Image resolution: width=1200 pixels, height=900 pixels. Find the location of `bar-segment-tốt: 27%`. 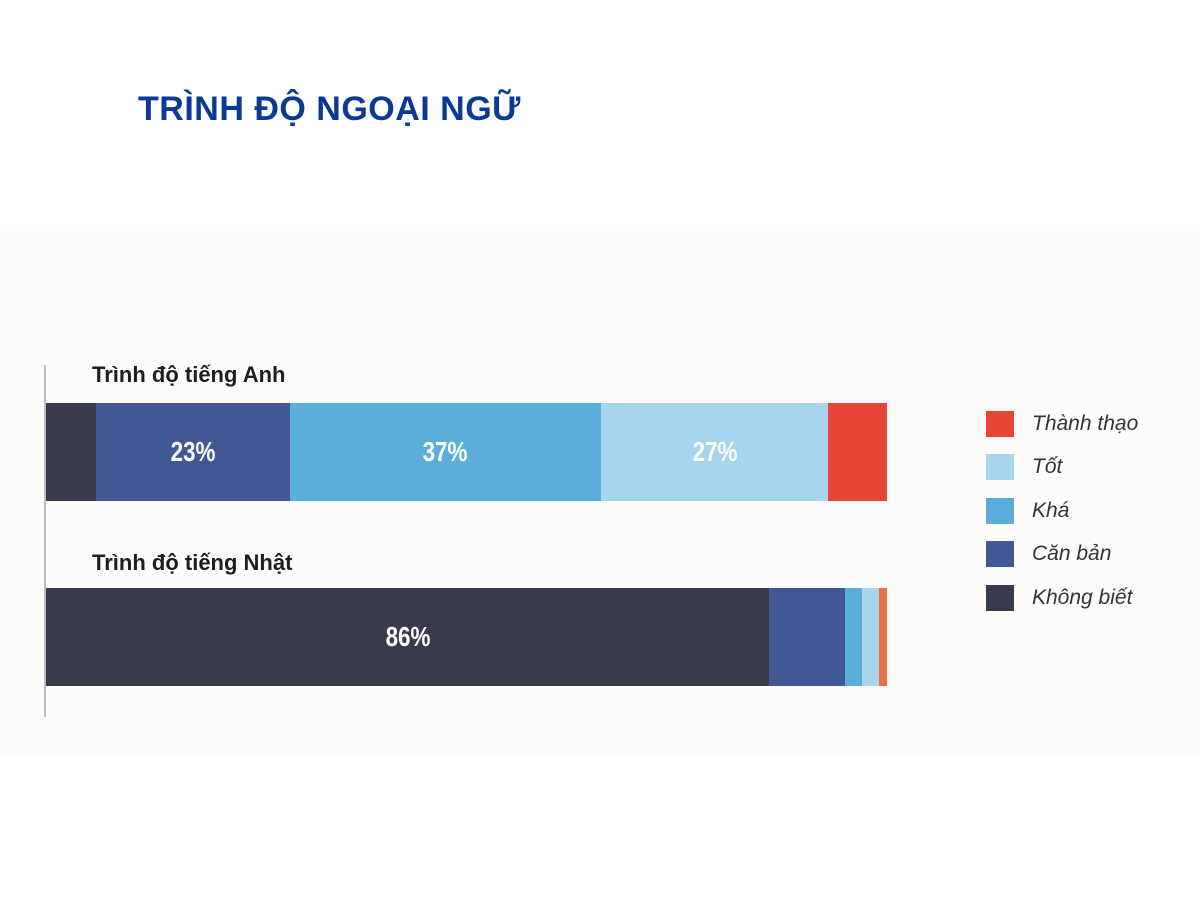

bar-segment-tốt: 27% is located at coordinates (715, 452).